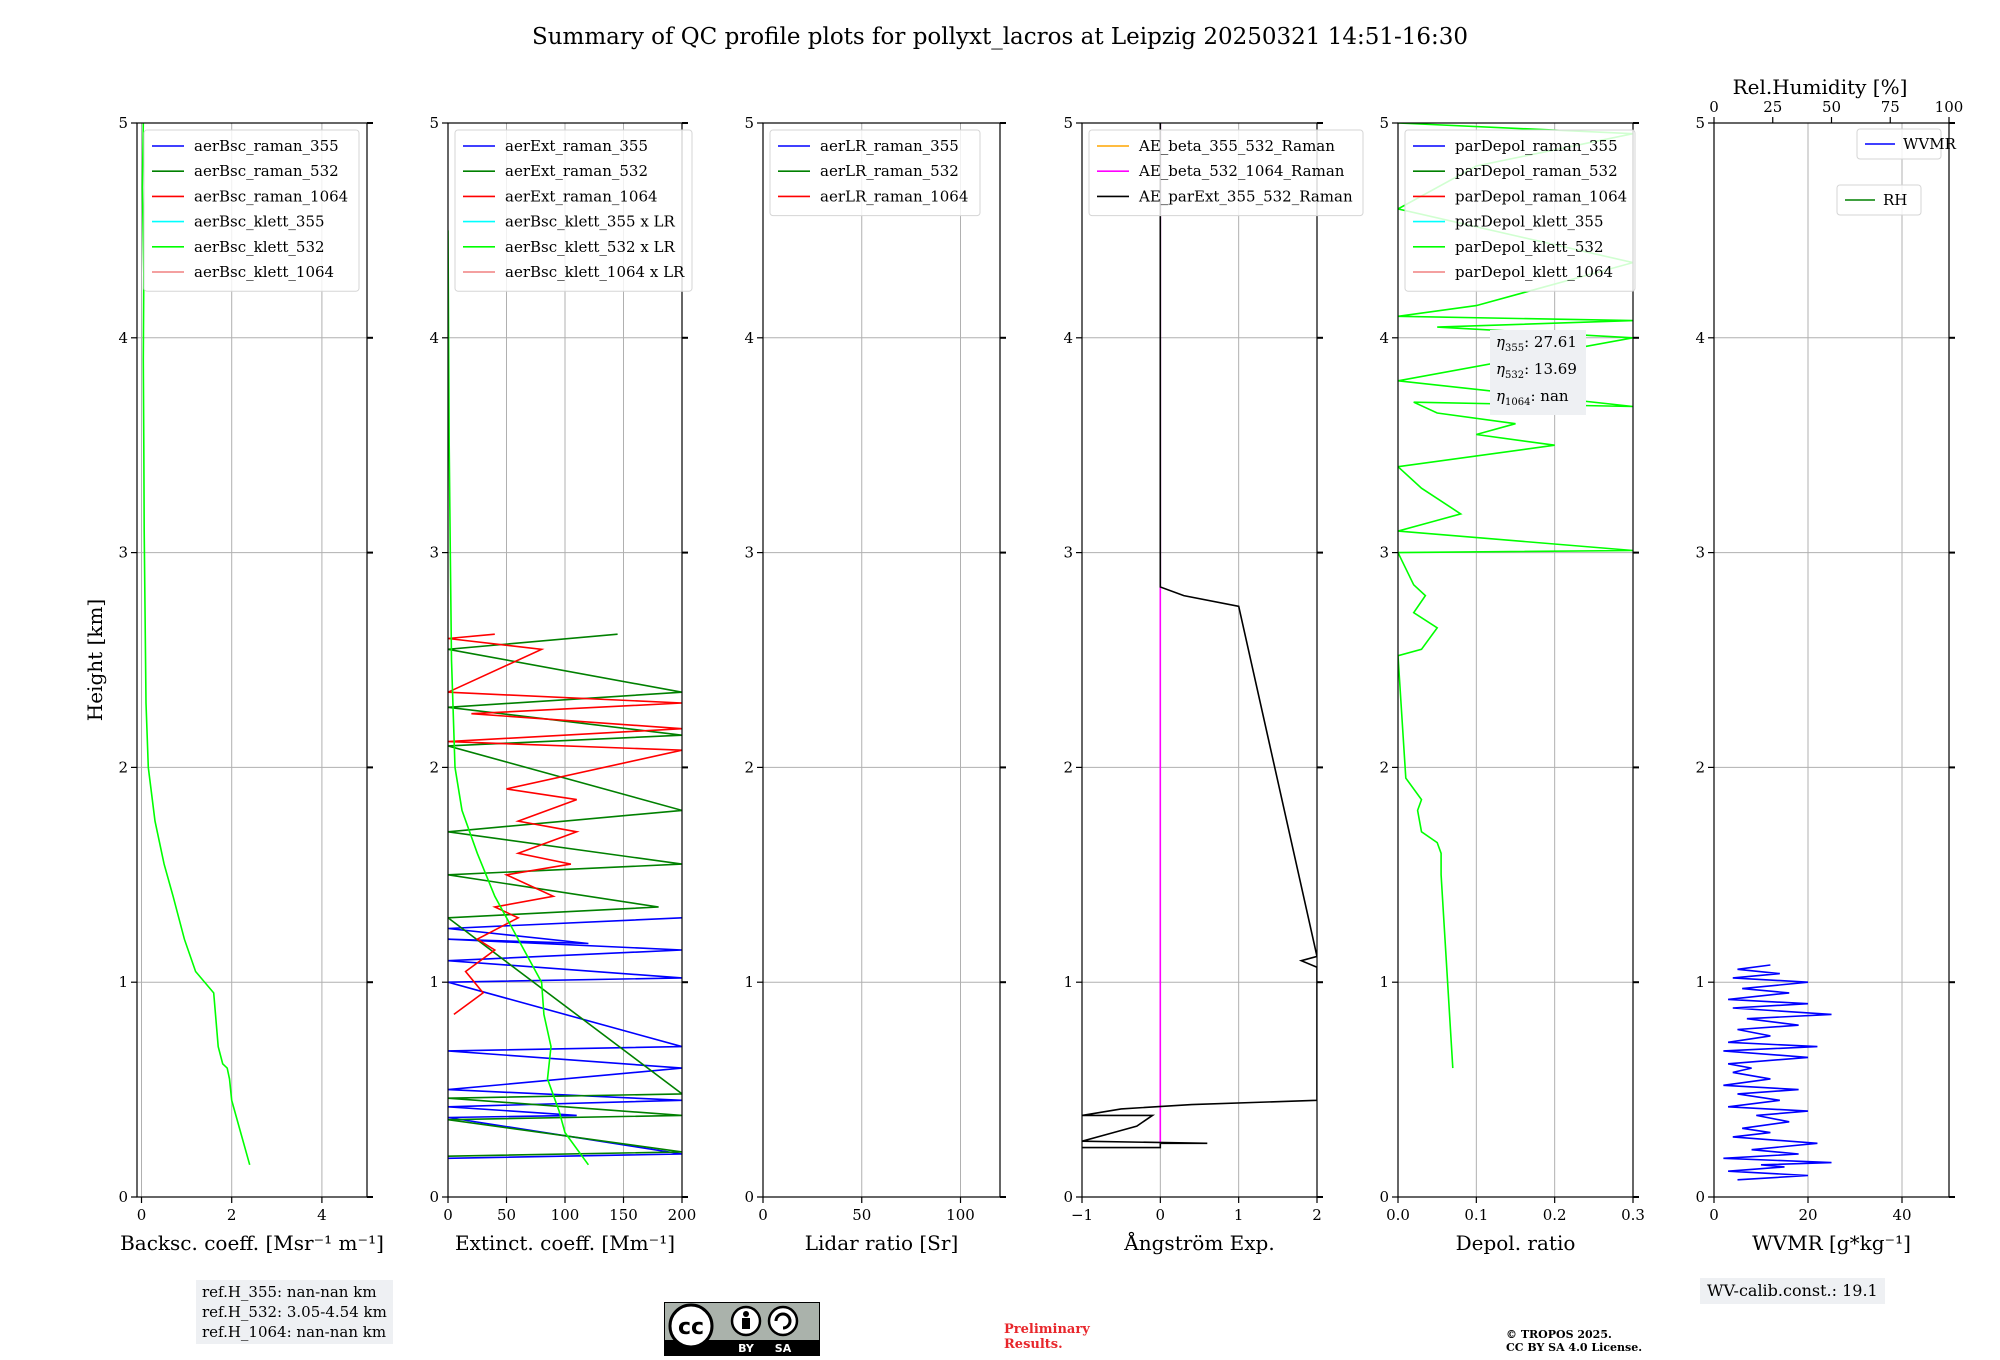  Describe the element at coordinates (259, 222) in the screenshot. I see `legend-label: aerBsc_klett_355` at that location.